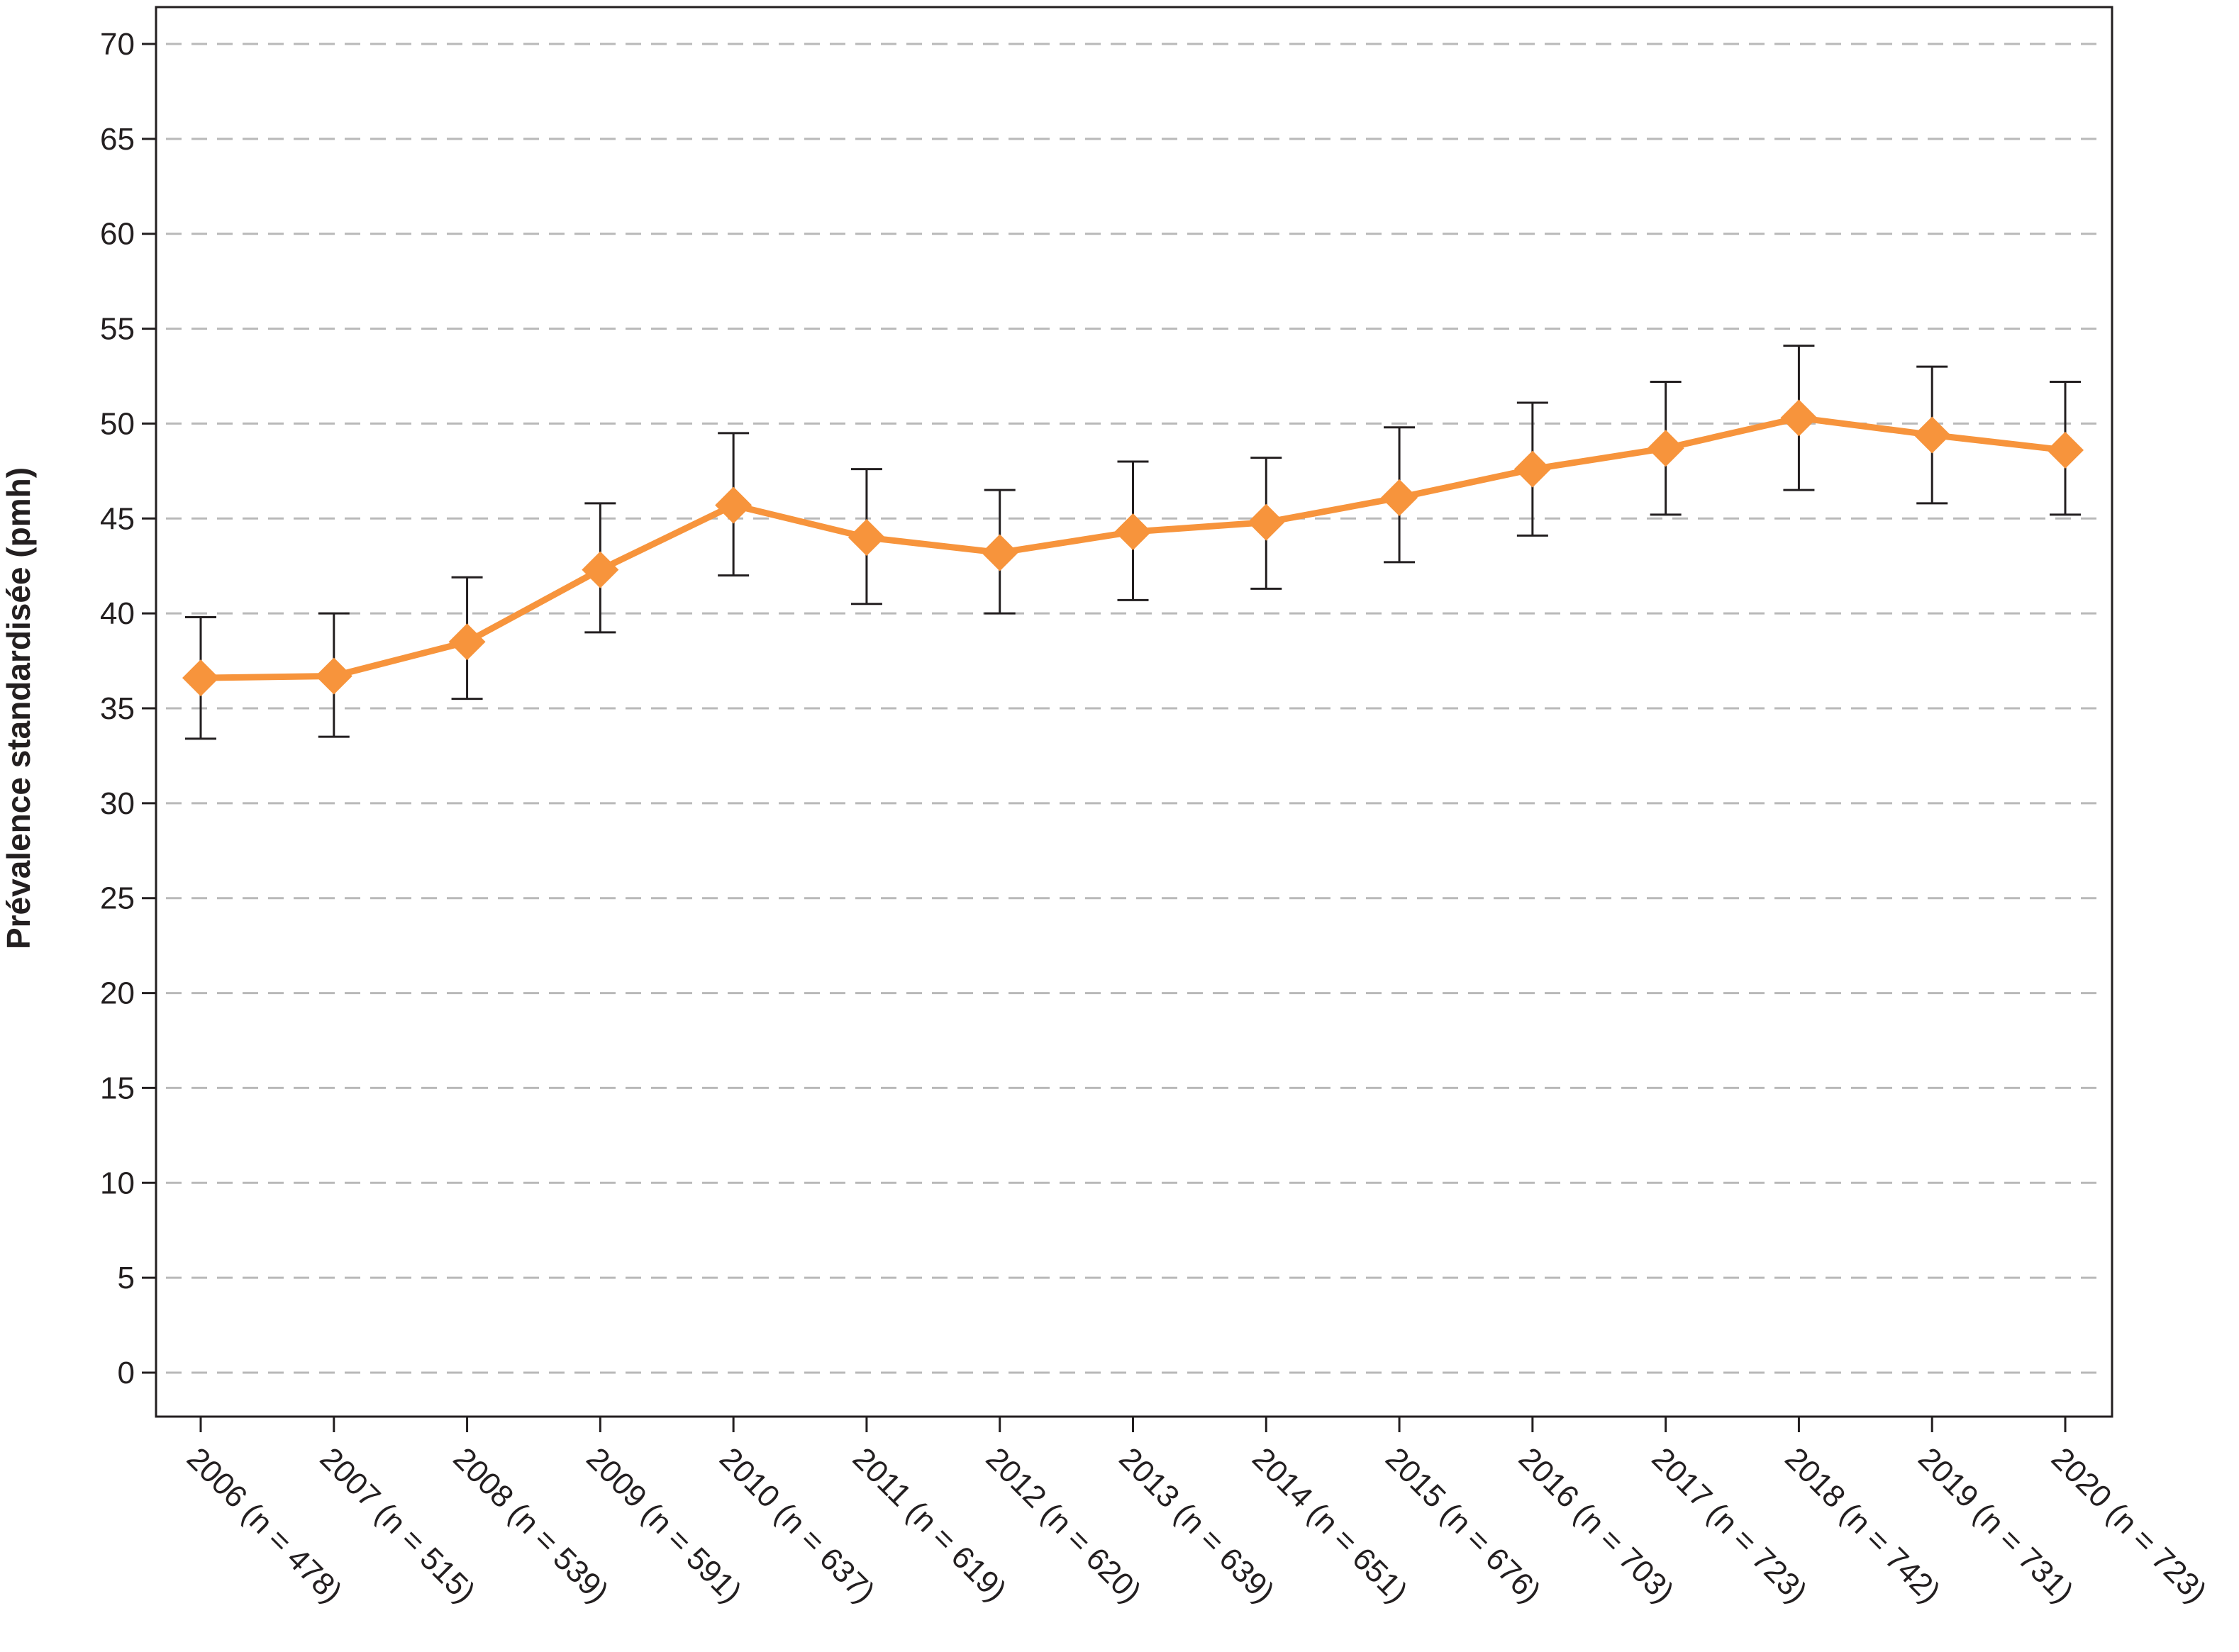 The width and height of the screenshot is (2239, 1652). I want to click on y-tick-label-60: 60, so click(118, 235).